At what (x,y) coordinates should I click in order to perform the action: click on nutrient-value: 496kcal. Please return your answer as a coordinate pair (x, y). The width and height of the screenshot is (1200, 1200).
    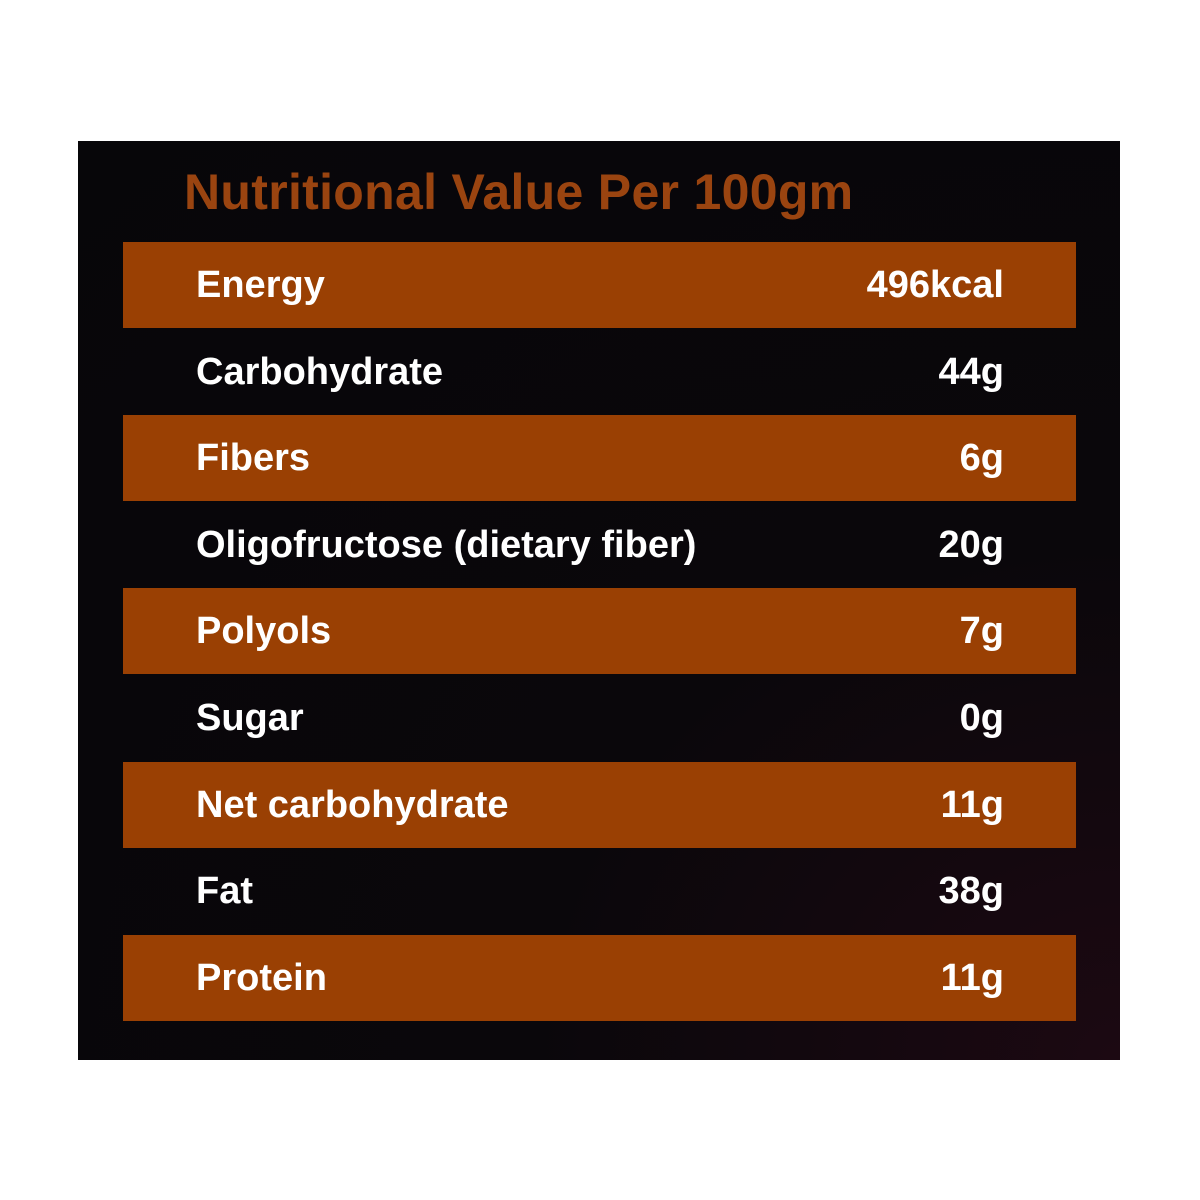
    Looking at the image, I should click on (935, 285).